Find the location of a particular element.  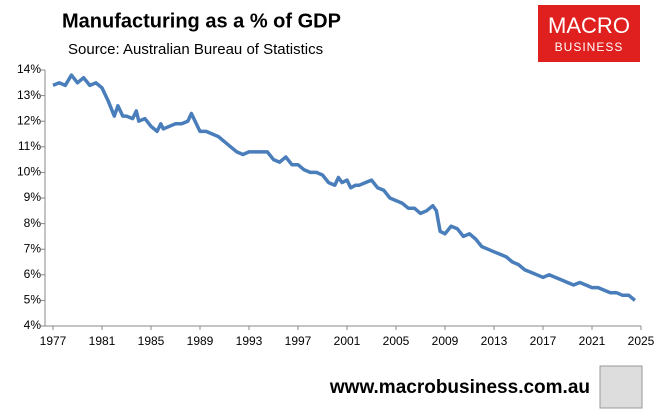

x-tick-label: 1989 is located at coordinates (200, 341).